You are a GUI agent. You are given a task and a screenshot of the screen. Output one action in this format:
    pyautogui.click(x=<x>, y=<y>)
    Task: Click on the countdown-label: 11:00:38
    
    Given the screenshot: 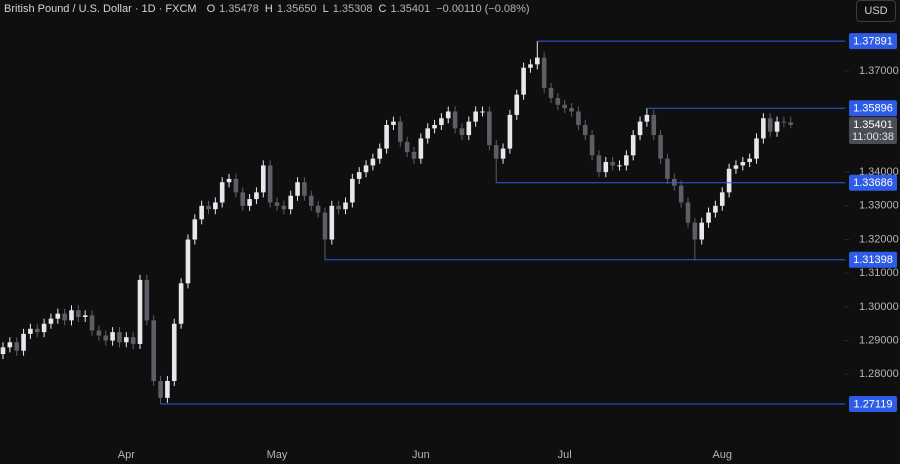 What is the action you would take?
    pyautogui.click(x=873, y=137)
    